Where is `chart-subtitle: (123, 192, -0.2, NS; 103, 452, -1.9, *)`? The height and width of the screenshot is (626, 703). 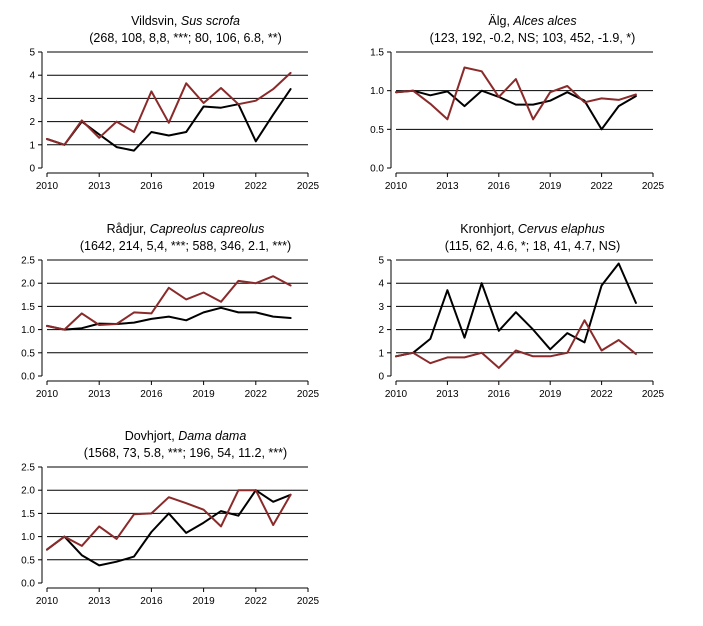 chart-subtitle: (123, 192, -0.2, NS; 103, 452, -1.9, *) is located at coordinates (533, 38).